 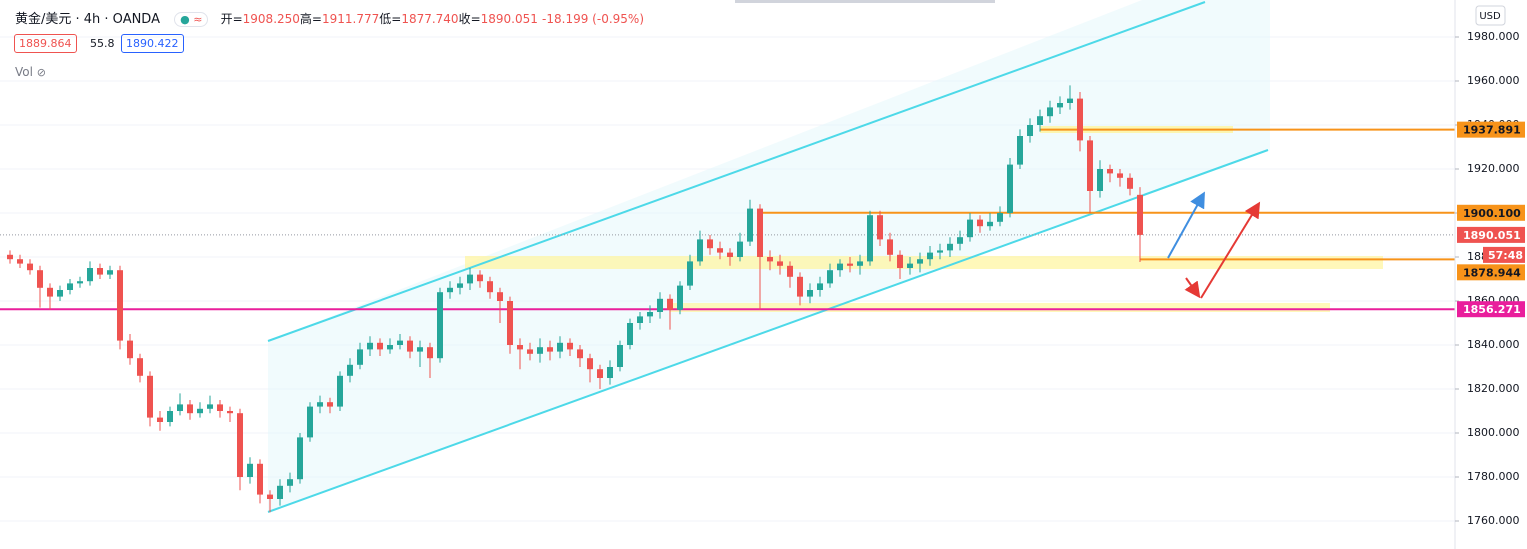 I want to click on y-tick-label: 1920.000, so click(x=1493, y=168).